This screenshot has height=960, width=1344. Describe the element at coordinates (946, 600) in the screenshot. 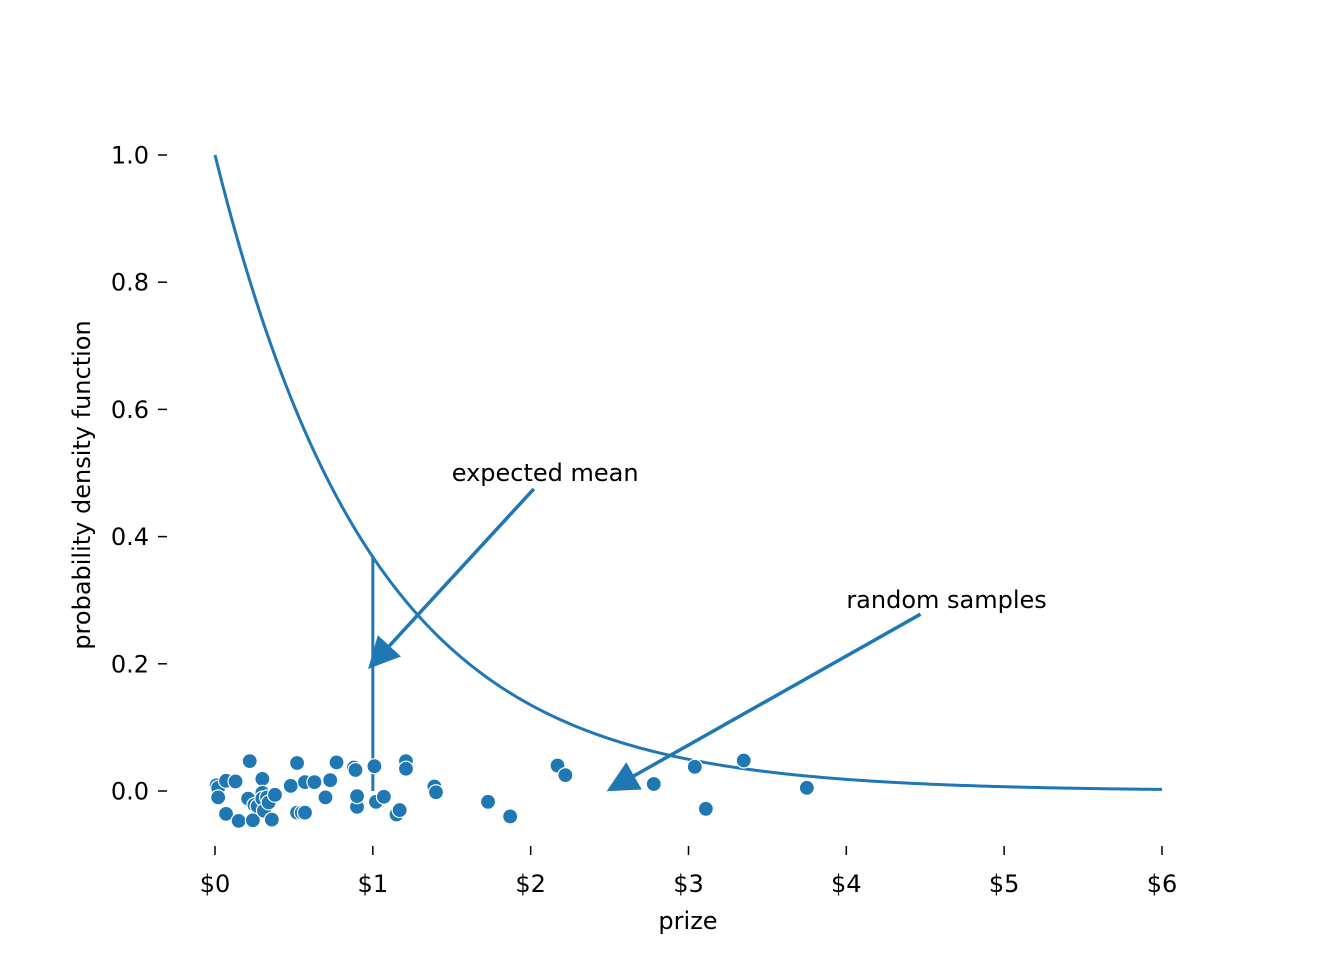

I see `annotation-label: random samples` at that location.